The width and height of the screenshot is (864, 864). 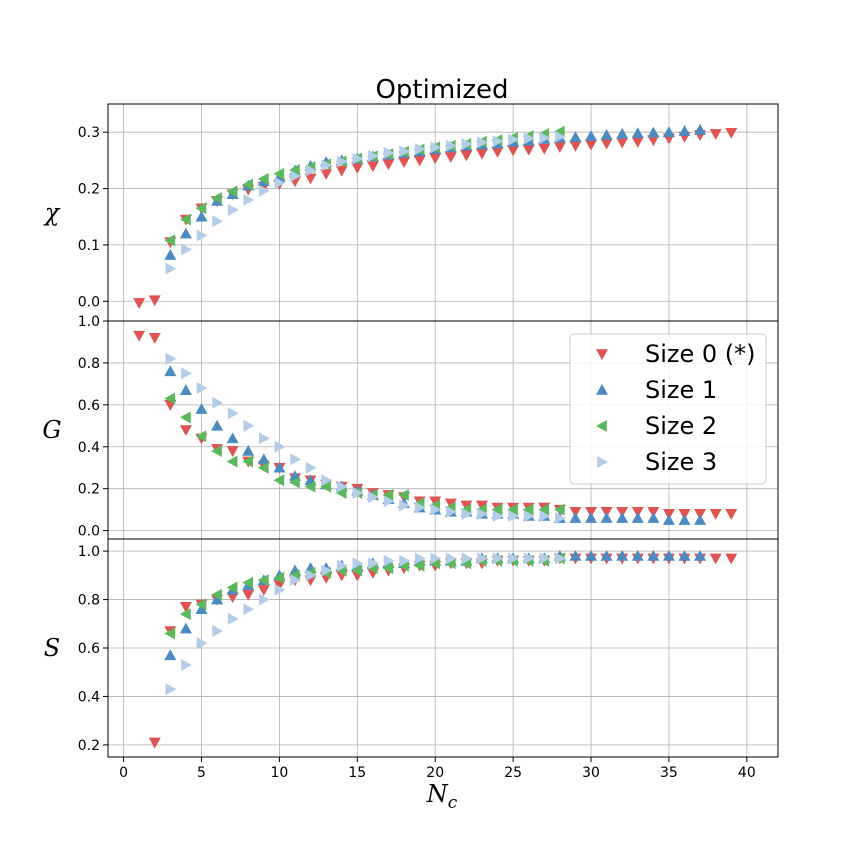 What do you see at coordinates (89, 697) in the screenshot?
I see `y-tick-label: 0.4` at bounding box center [89, 697].